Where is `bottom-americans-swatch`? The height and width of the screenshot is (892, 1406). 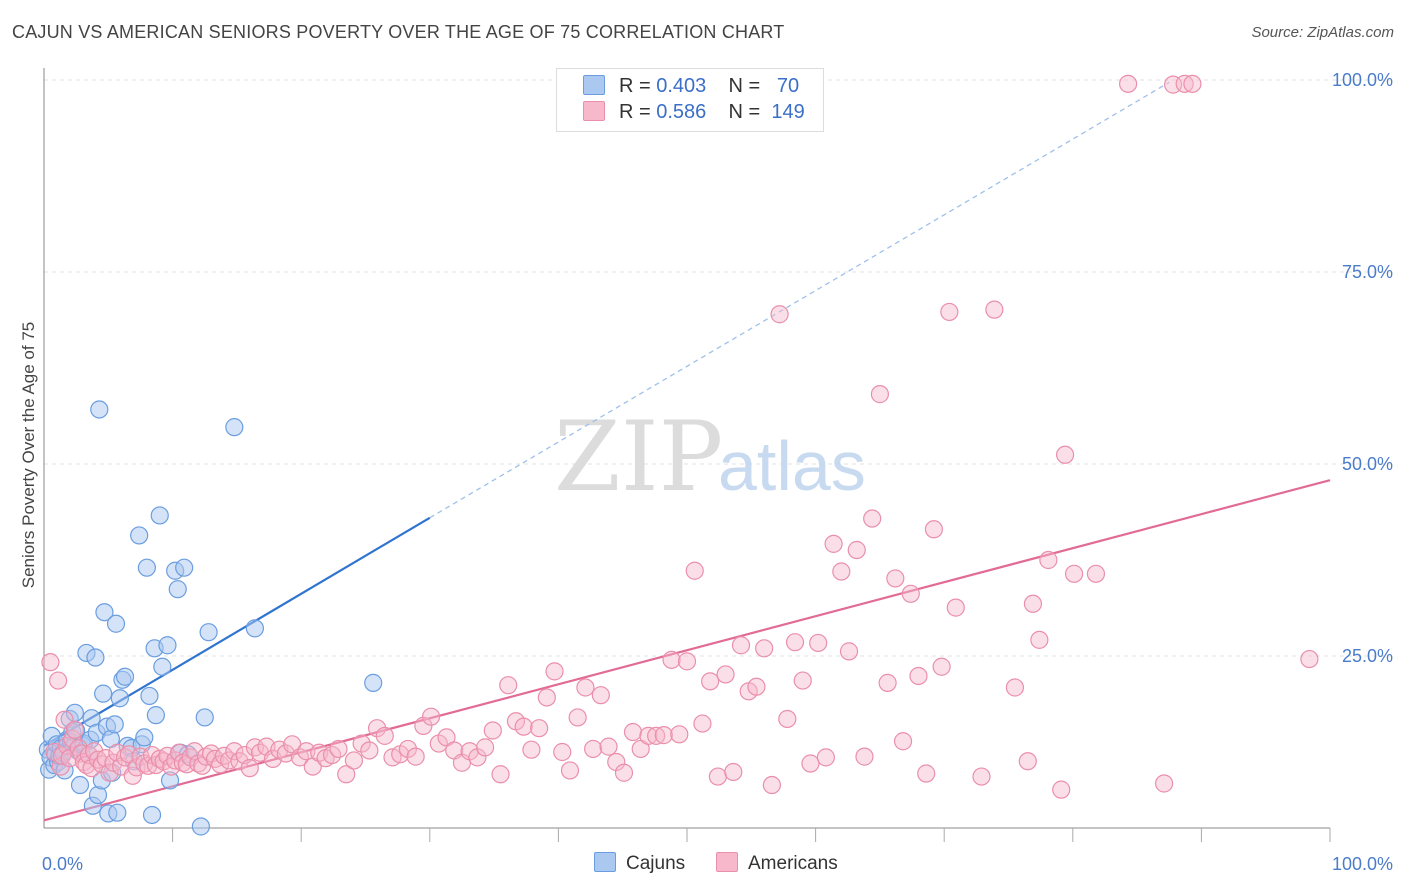
bottom-americans-swatch is located at coordinates (727, 862).